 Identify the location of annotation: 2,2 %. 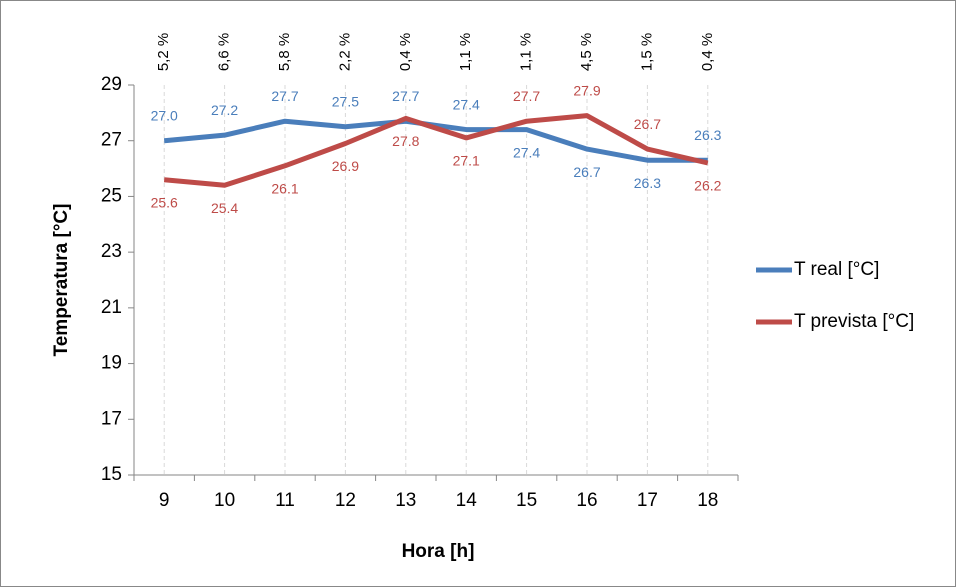
(344, 52).